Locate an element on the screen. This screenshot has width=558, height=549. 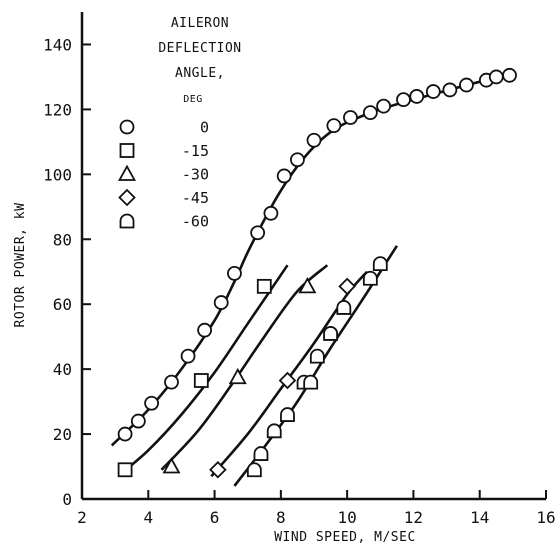
legend-marker-circle is located at coordinates (127, 127).